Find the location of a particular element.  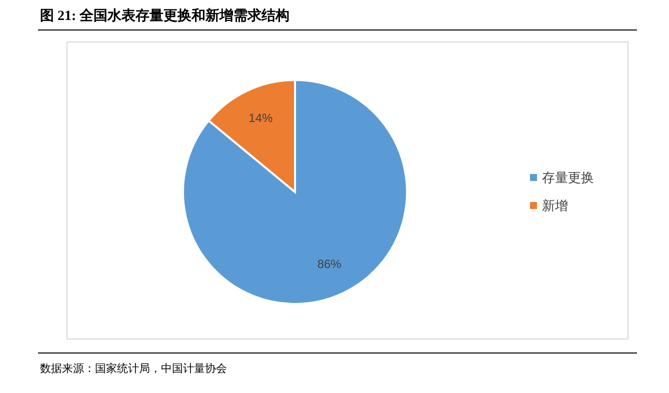

data-label: 86% is located at coordinates (329, 264).